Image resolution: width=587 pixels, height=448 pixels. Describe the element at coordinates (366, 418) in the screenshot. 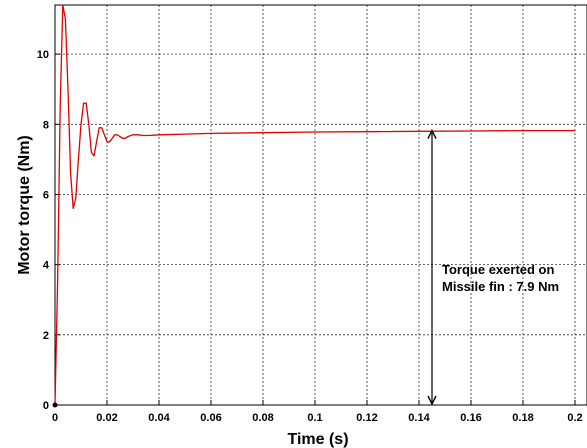

I see `x-tick-label: 0.12` at that location.